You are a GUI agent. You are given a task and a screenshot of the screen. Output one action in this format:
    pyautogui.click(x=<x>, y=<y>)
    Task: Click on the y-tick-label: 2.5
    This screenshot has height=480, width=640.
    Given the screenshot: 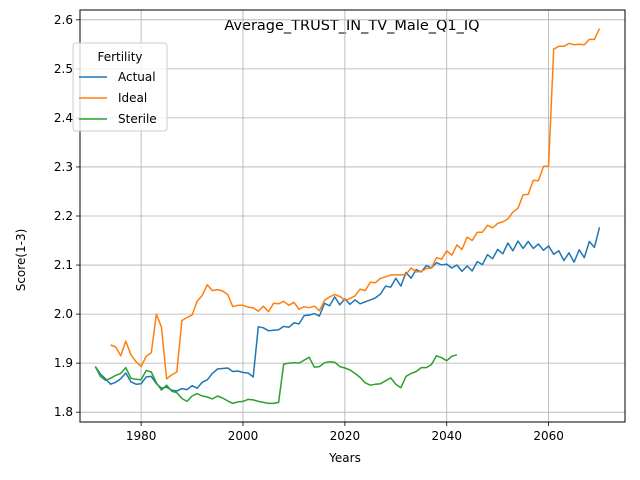 What is the action you would take?
    pyautogui.click(x=63, y=69)
    